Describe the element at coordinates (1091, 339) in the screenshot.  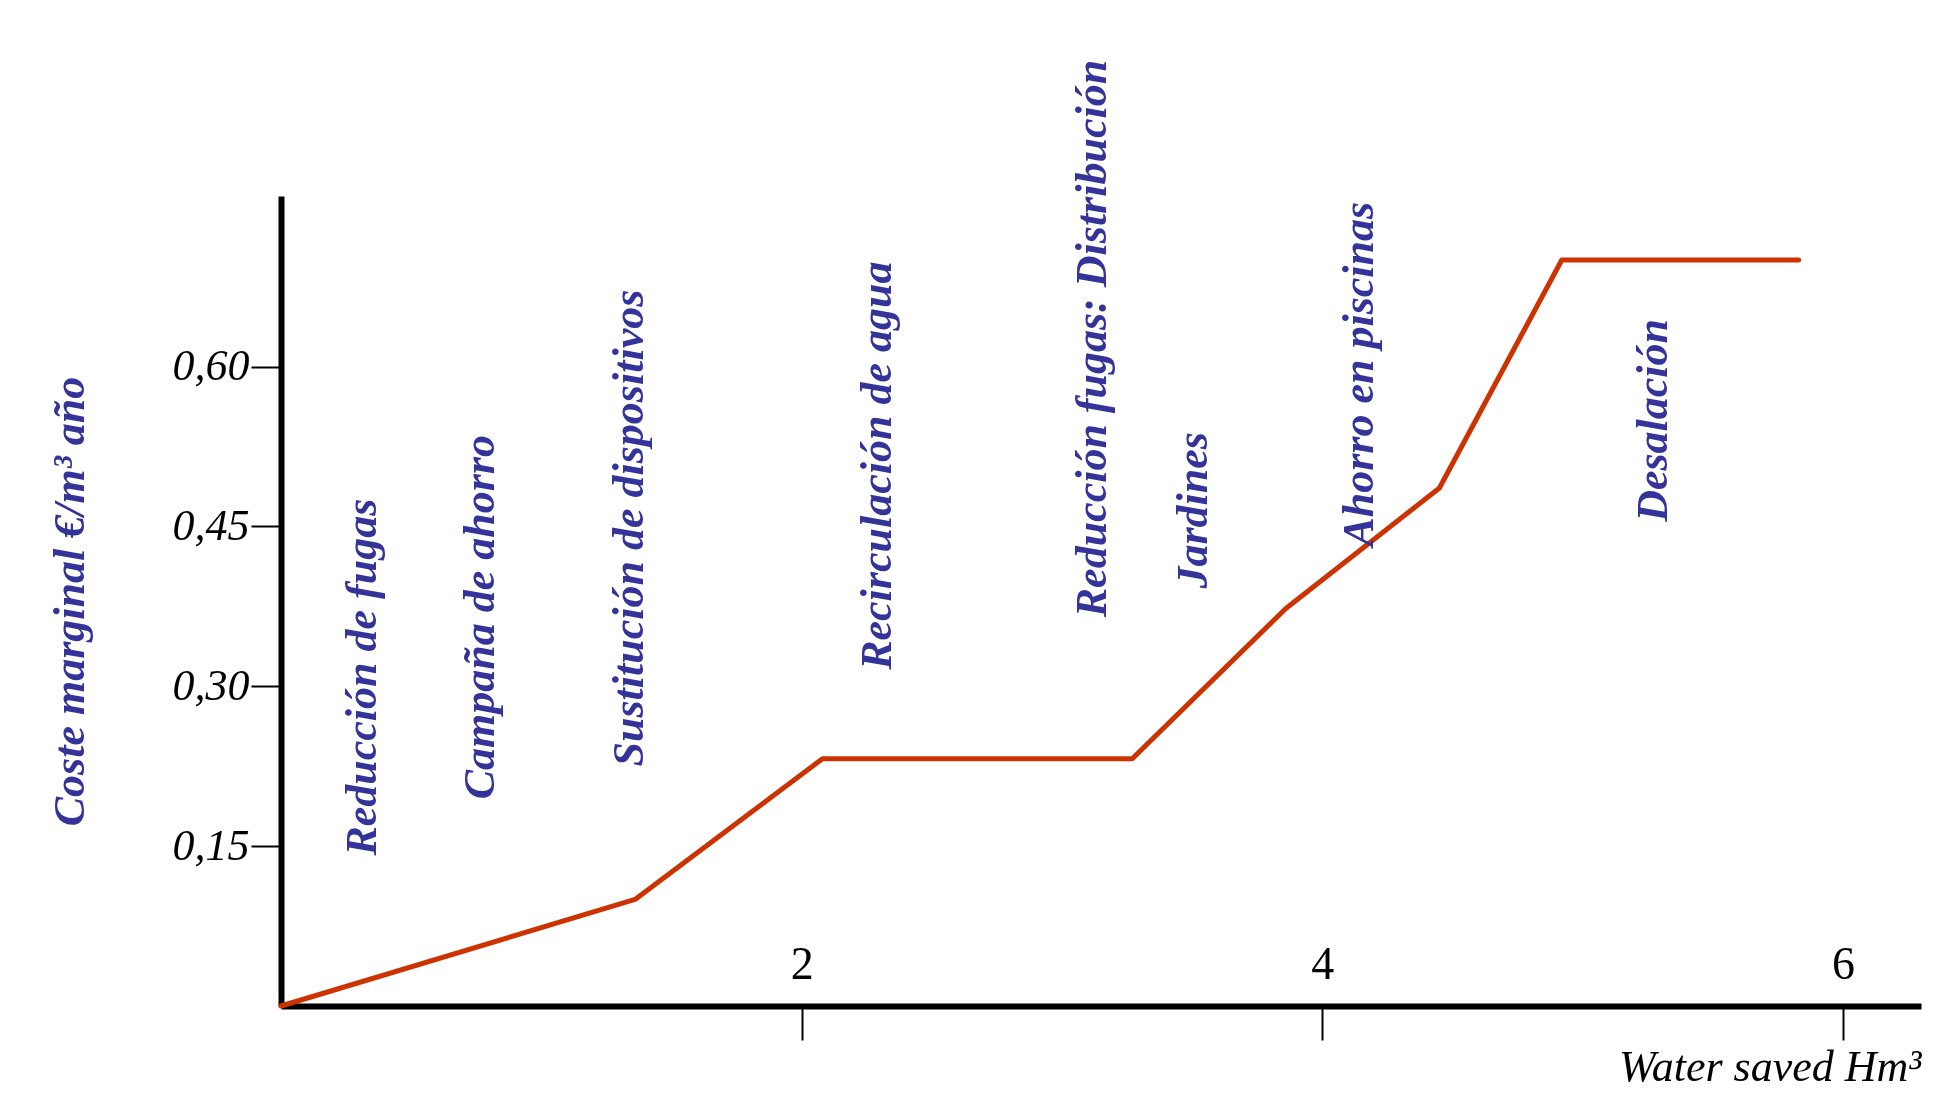
I see `annotation: Reducción fugas: Distribución` at that location.